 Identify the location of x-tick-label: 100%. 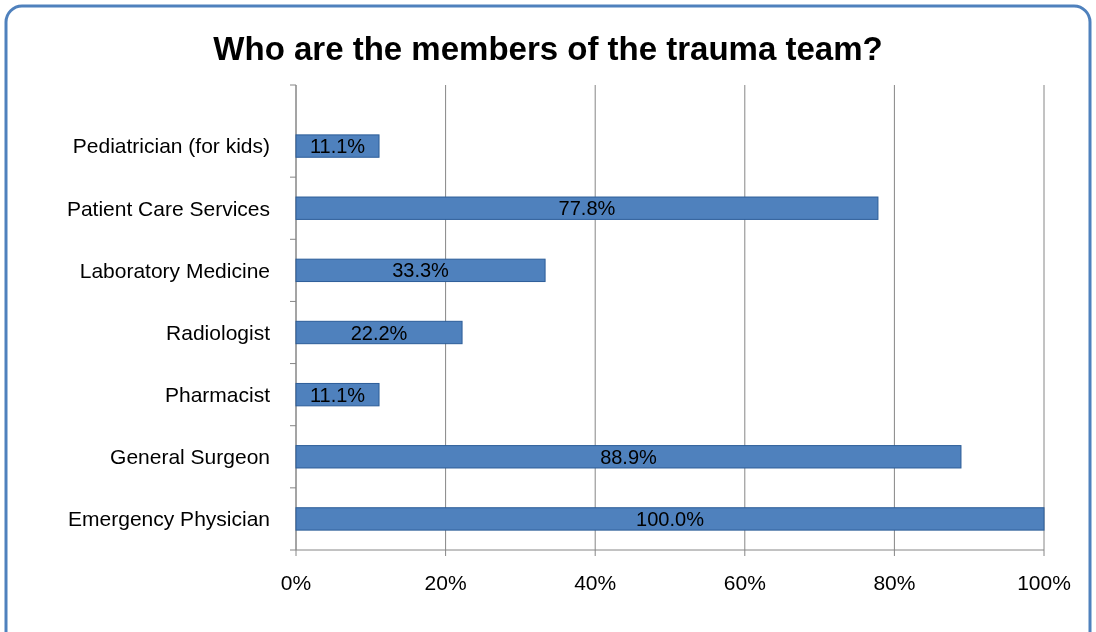
(1044, 582).